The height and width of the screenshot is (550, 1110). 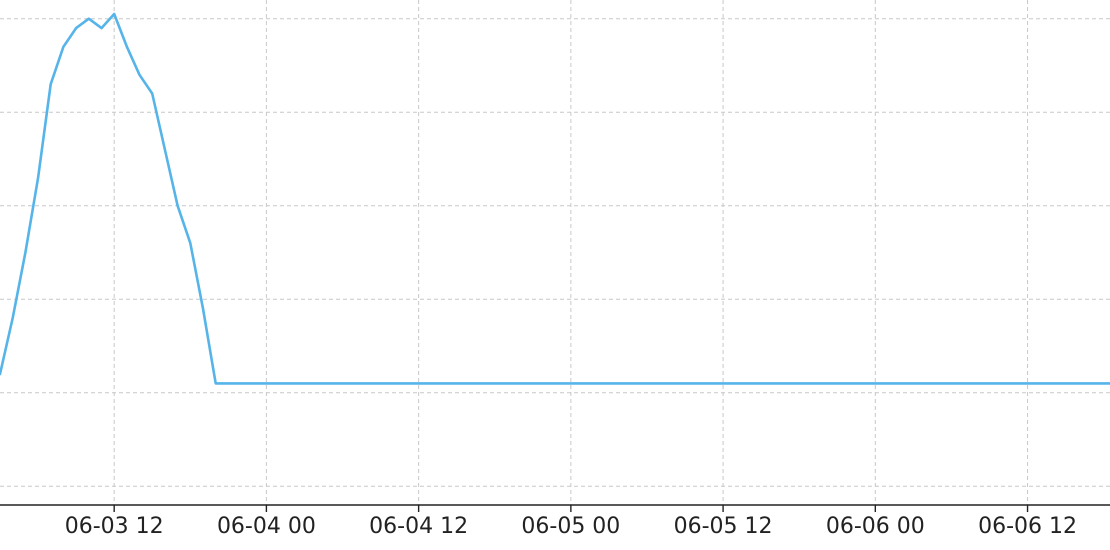 I want to click on x-tick-label-6: 06-06 12, so click(x=1027, y=526).